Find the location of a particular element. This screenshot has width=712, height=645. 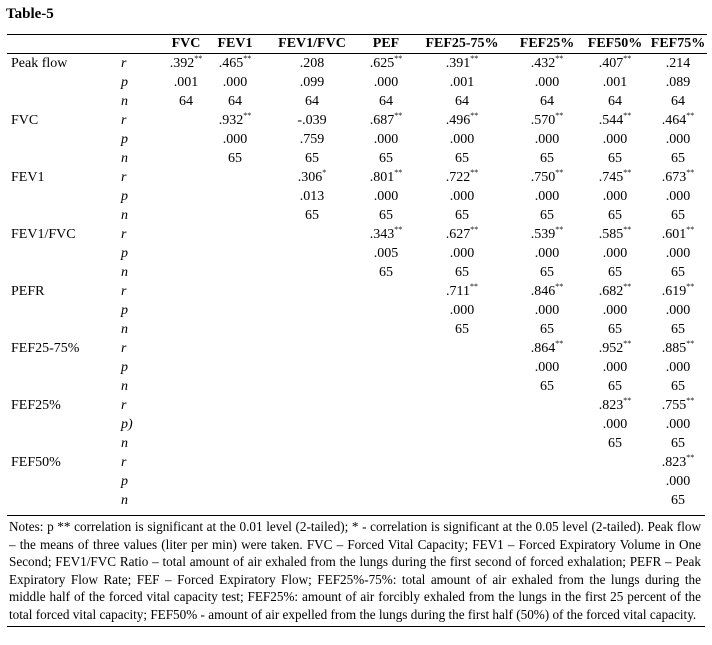

value-cell: .711** is located at coordinates (462, 291).